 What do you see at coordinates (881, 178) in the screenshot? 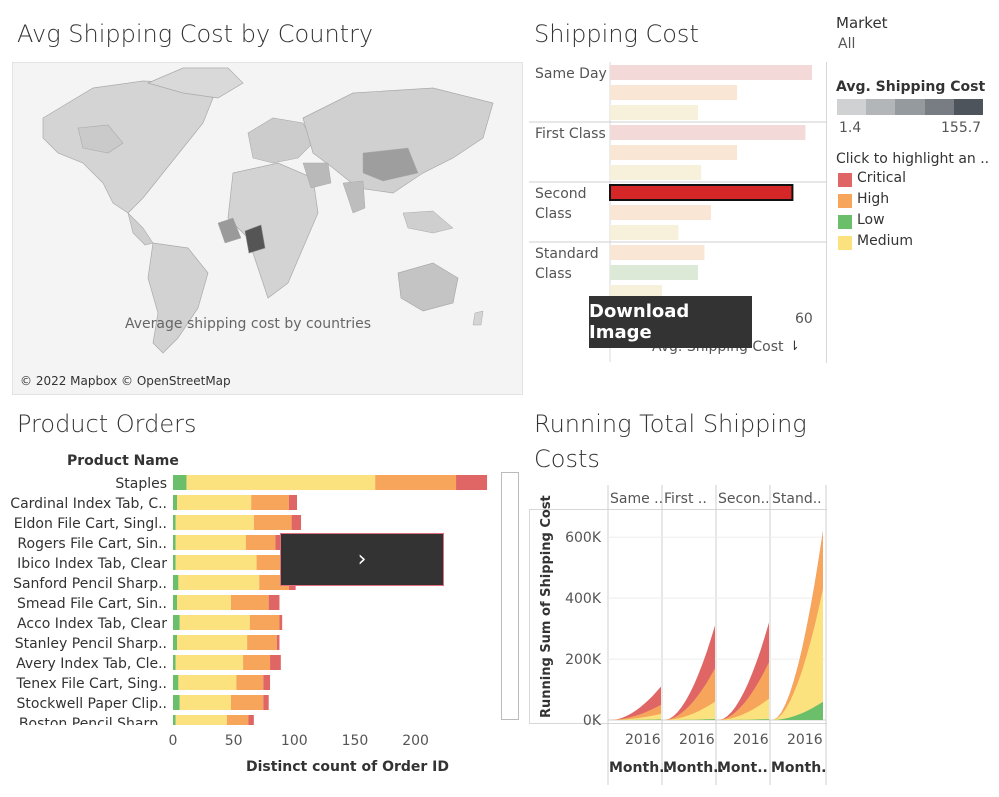
I see `legend-label-critical: Critical` at bounding box center [881, 178].